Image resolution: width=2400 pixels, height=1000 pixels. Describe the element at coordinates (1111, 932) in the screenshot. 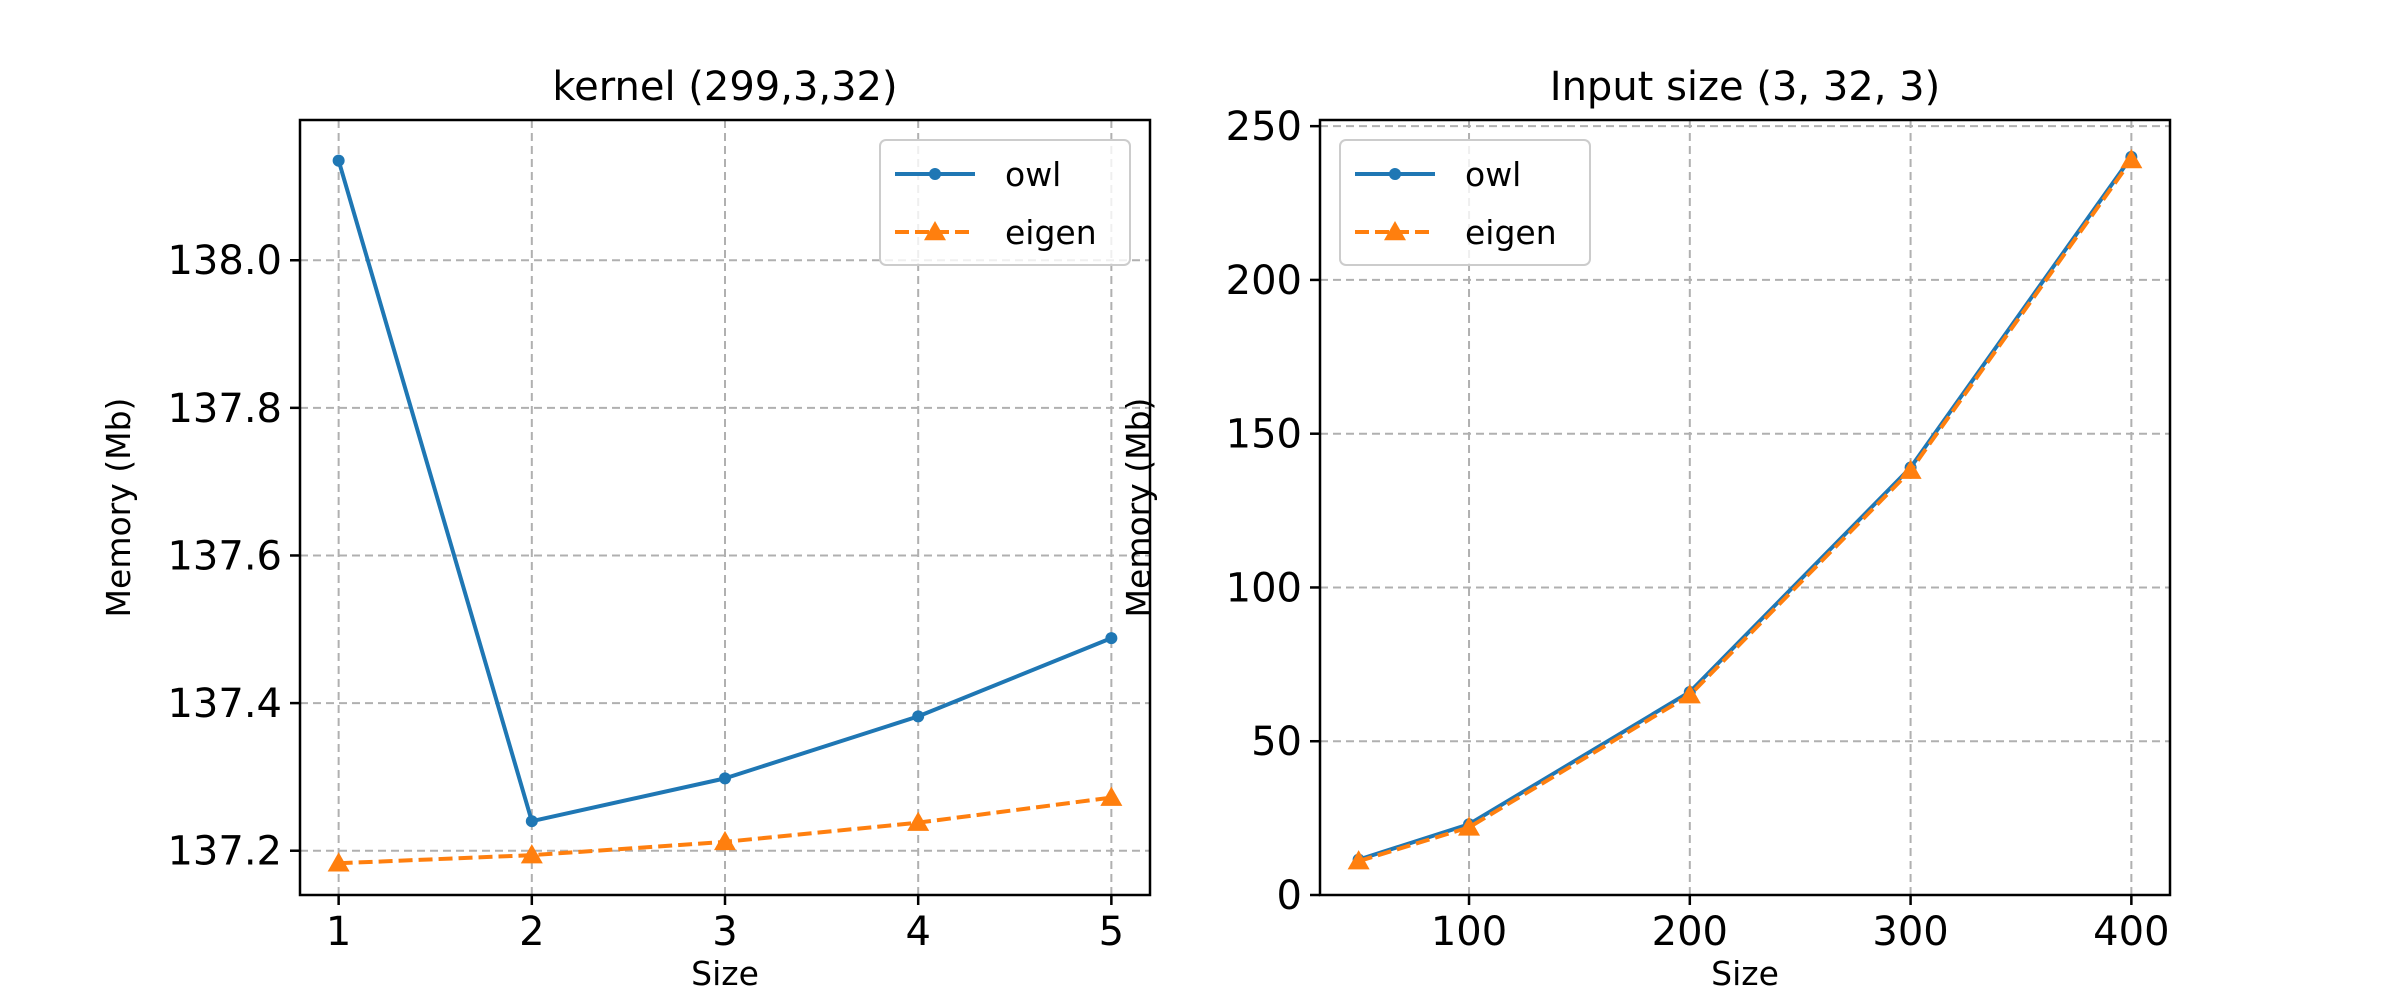

I see `x-tick-label: 5` at that location.